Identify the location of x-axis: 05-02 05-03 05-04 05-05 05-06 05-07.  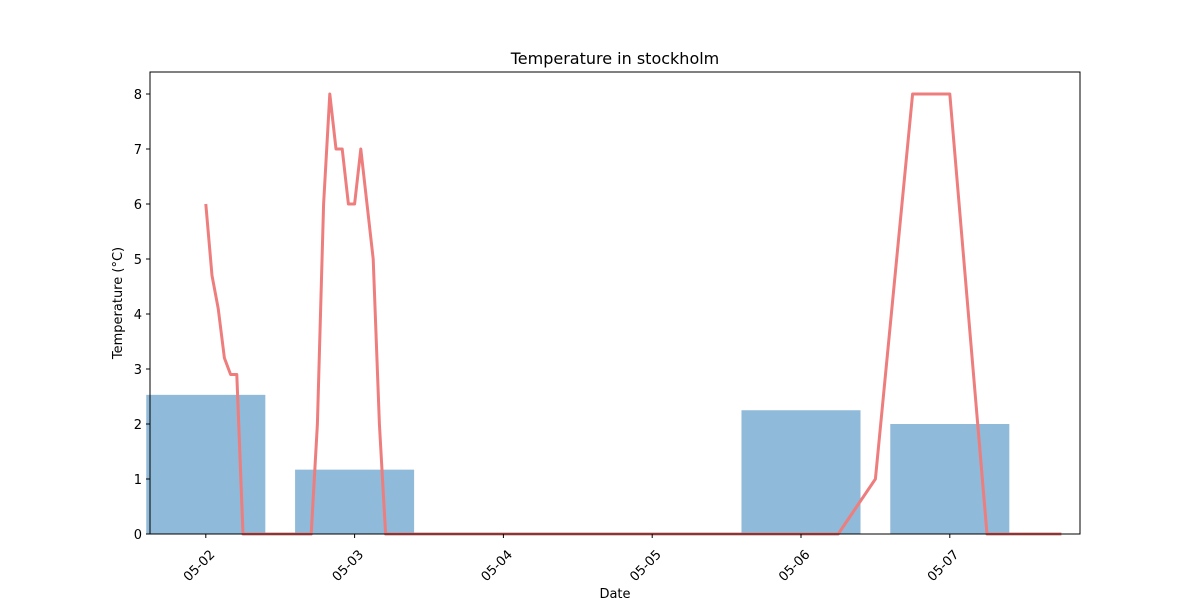
(571, 559).